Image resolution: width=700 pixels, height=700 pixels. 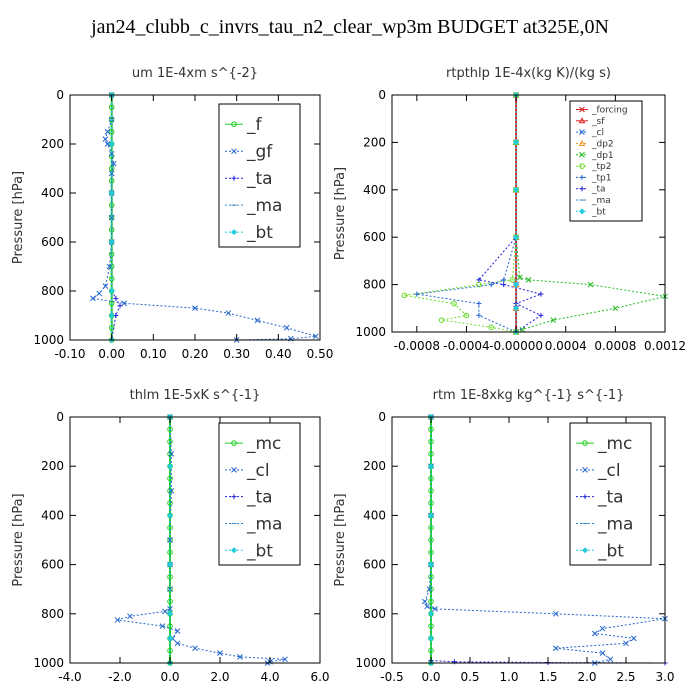 I want to click on legend-entry-ta: _ta, so click(x=600, y=498).